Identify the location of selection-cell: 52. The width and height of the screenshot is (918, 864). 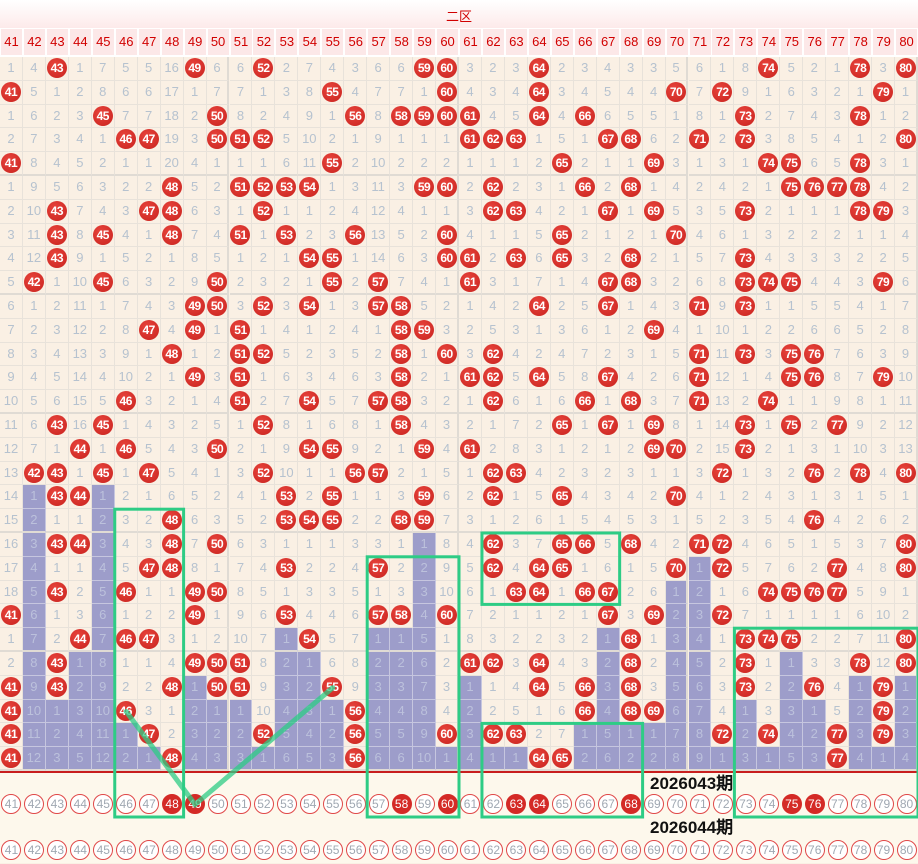
(263, 804).